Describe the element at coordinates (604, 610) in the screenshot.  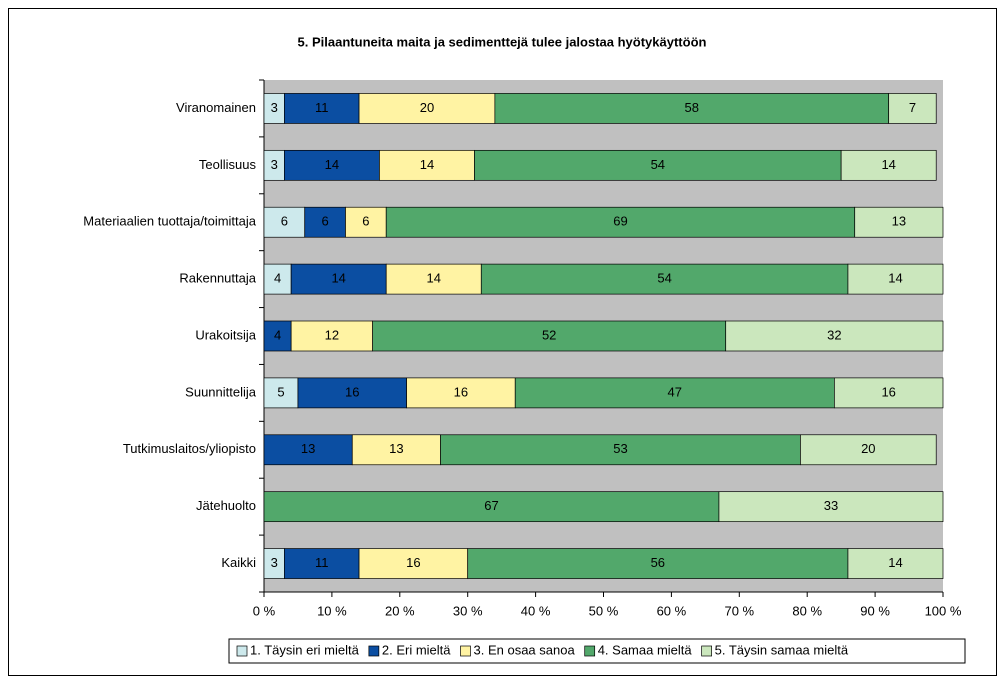
I see `x-tick-label: 50 %` at that location.